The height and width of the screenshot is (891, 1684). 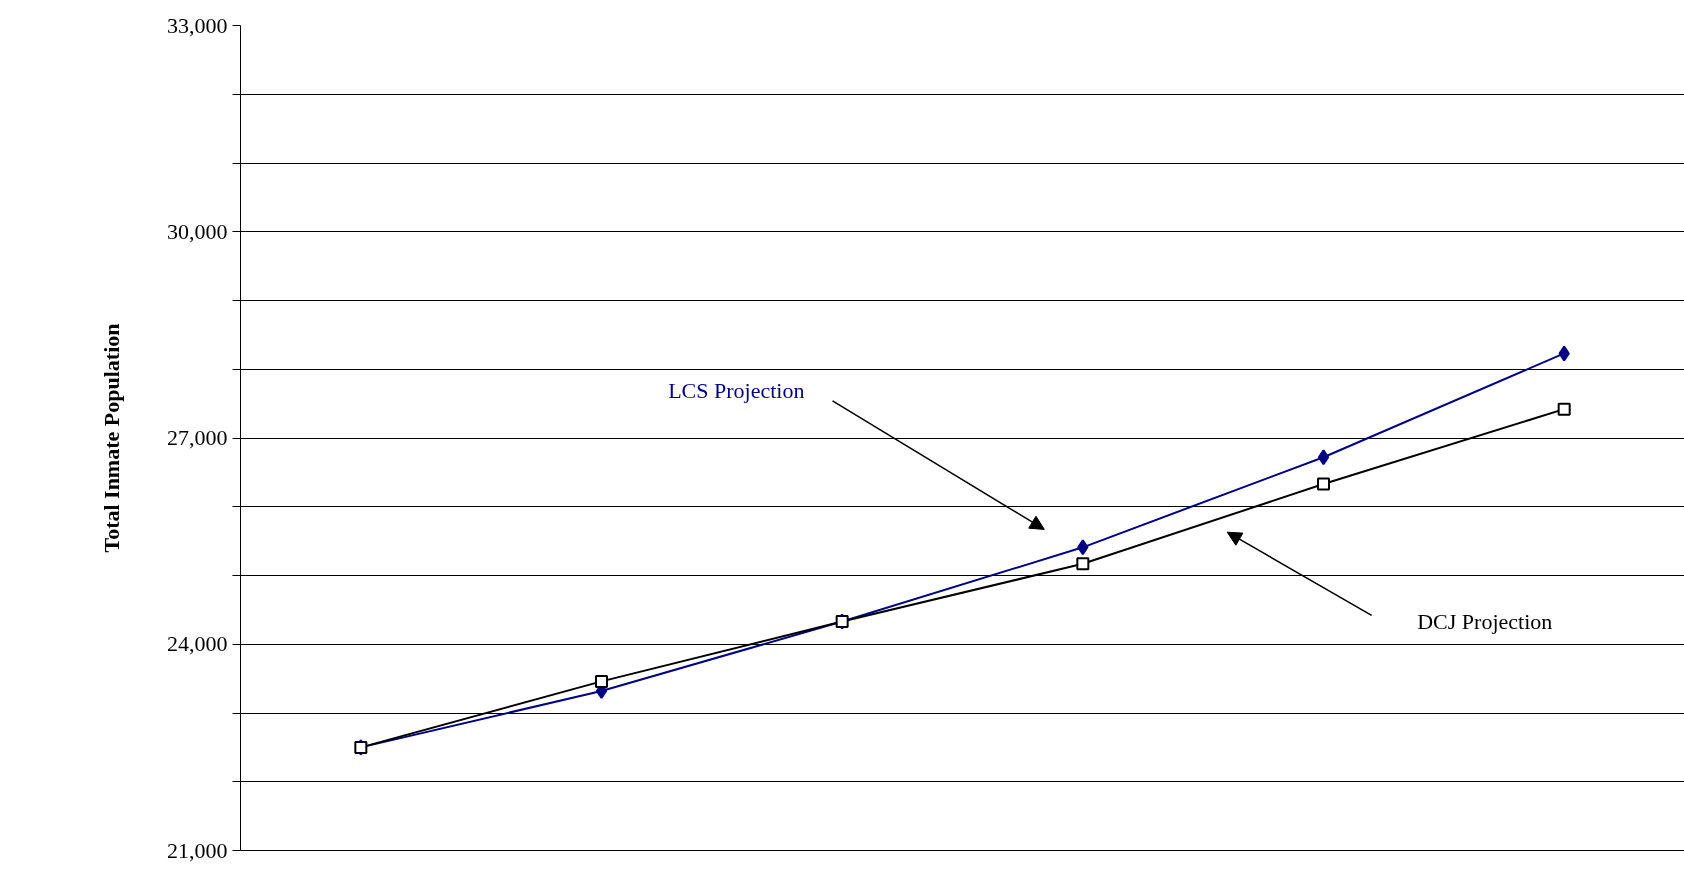 I want to click on y-tick-label: 27,000, so click(x=197, y=437).